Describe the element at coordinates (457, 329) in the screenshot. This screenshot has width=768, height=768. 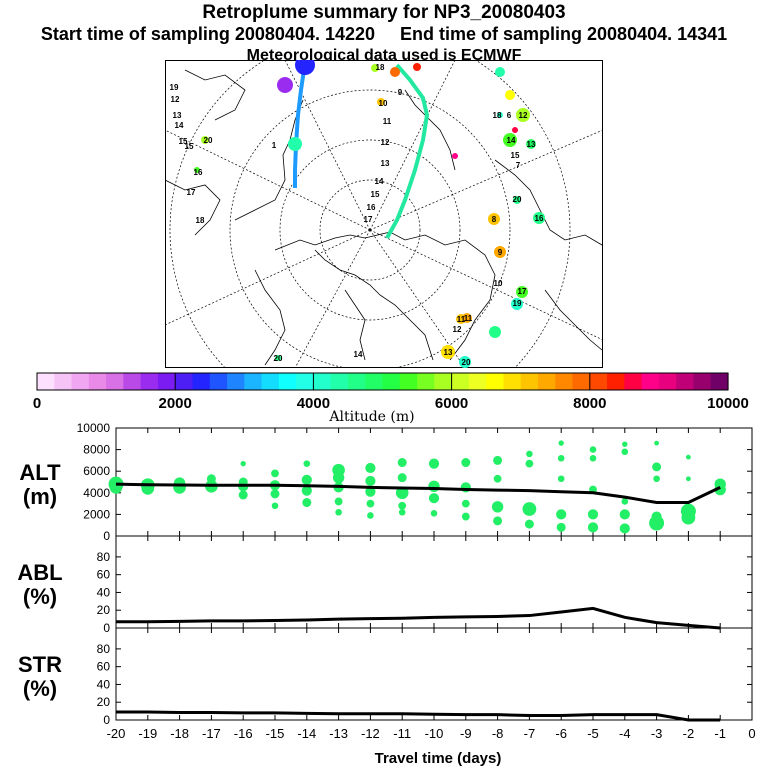
I see `map-day-label: 12` at that location.